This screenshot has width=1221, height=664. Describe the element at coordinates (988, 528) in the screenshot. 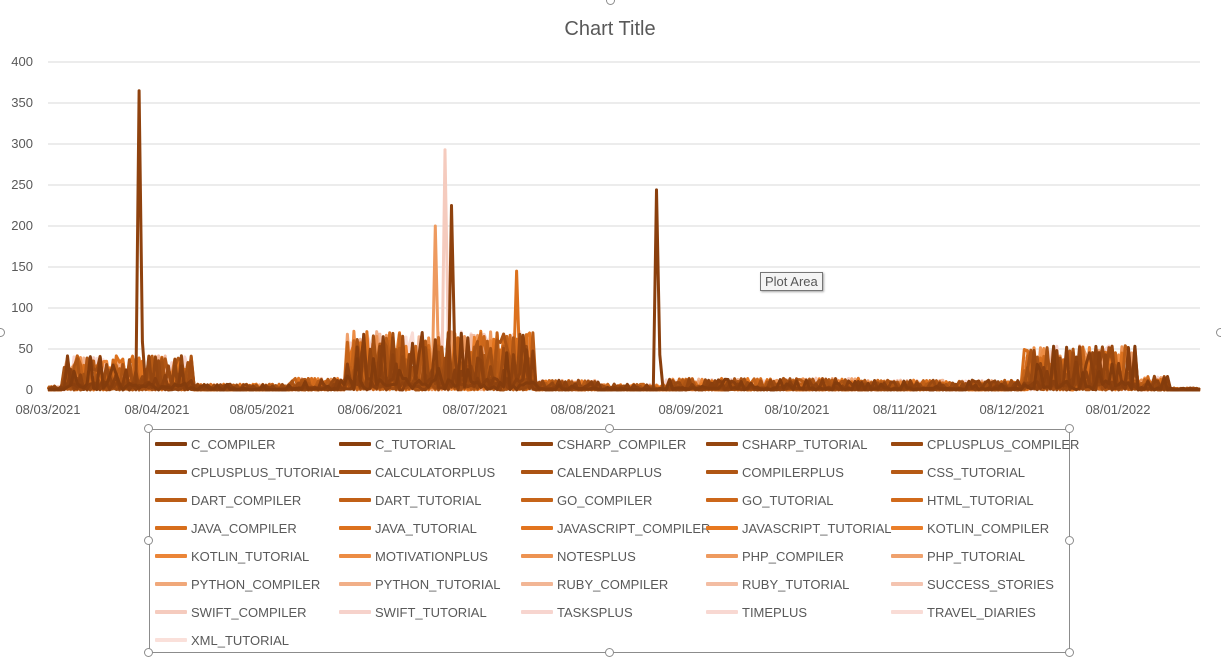

I see `legend-label: KOTLIN_COMPILER` at that location.